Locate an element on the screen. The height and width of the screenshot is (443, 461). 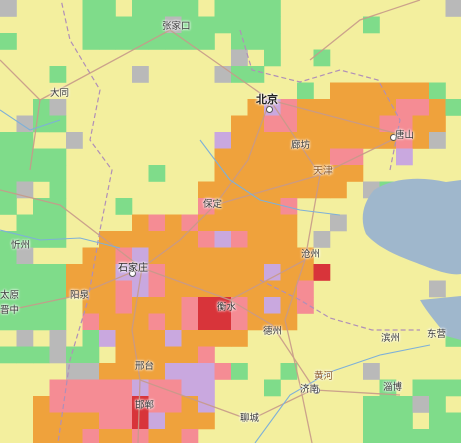
label-liaocheng: 聊城 is located at coordinates (250, 418).